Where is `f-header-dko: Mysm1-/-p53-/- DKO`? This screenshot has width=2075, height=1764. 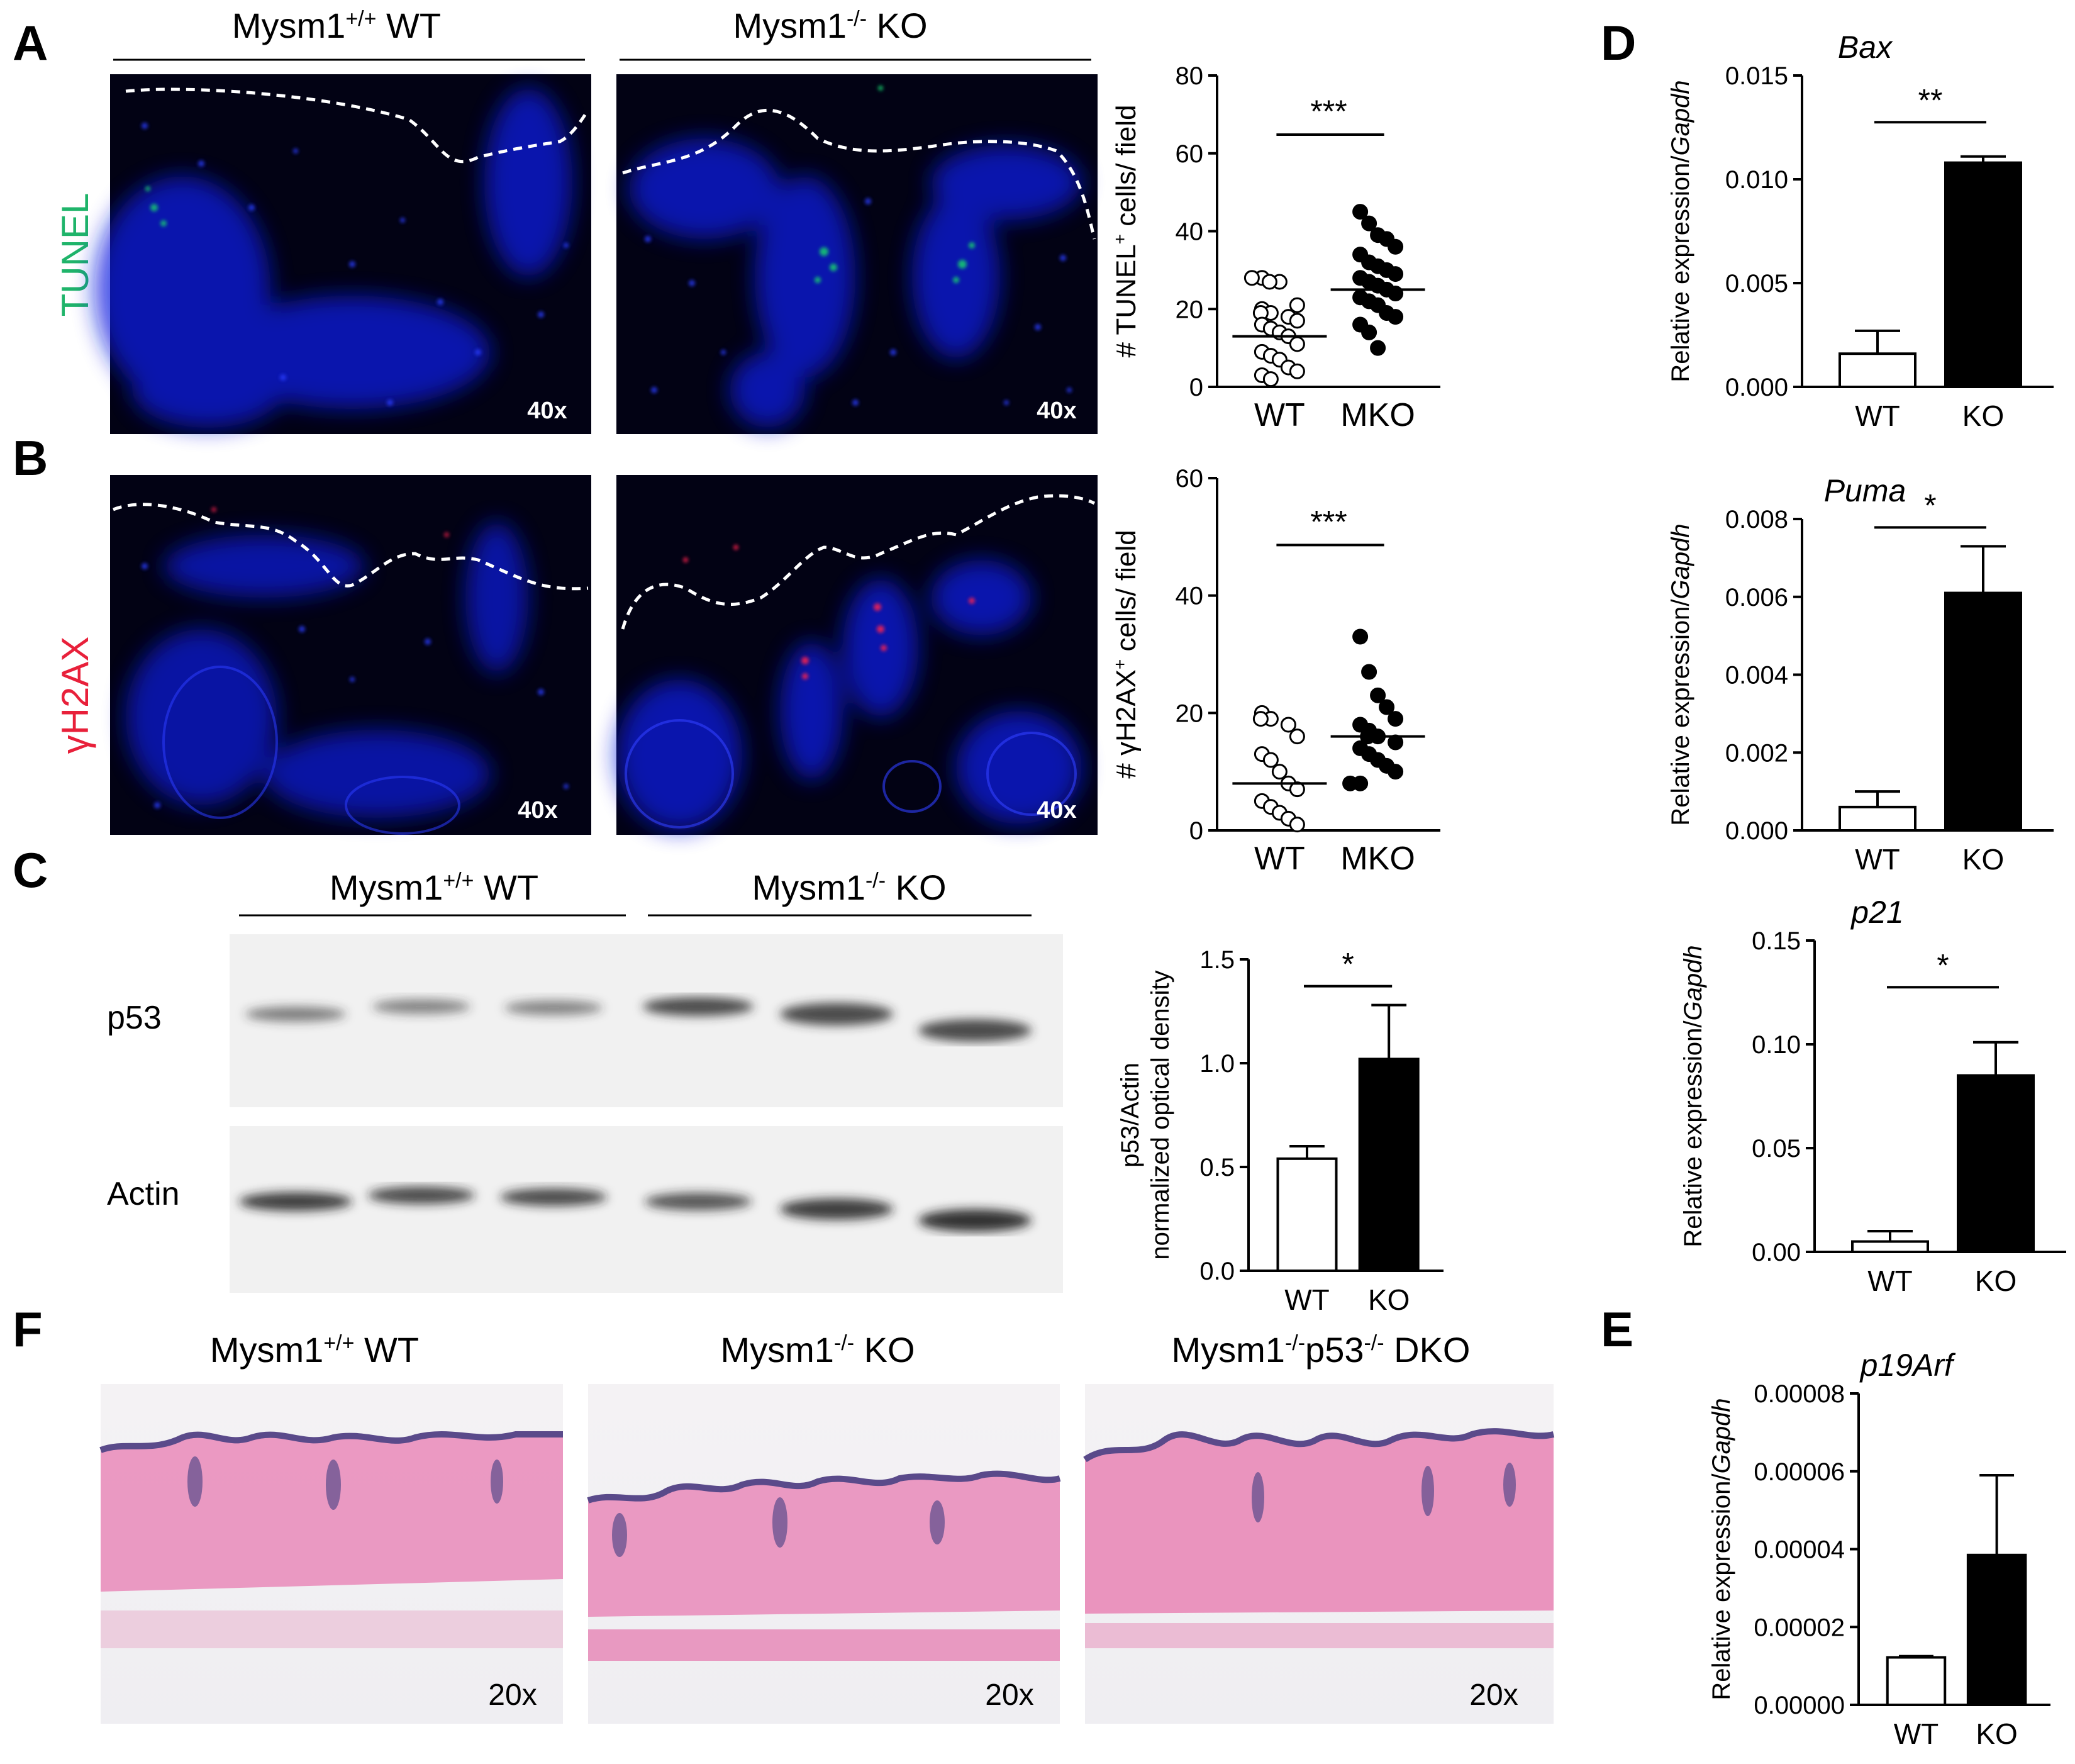 f-header-dko: Mysm1-/-p53-/- DKO is located at coordinates (1321, 1350).